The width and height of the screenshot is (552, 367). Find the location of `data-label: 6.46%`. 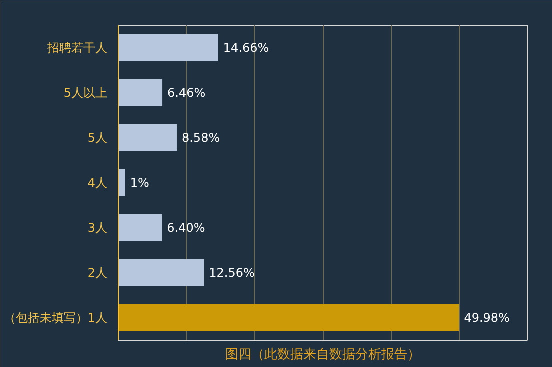

data-label: 6.46% is located at coordinates (187, 93).